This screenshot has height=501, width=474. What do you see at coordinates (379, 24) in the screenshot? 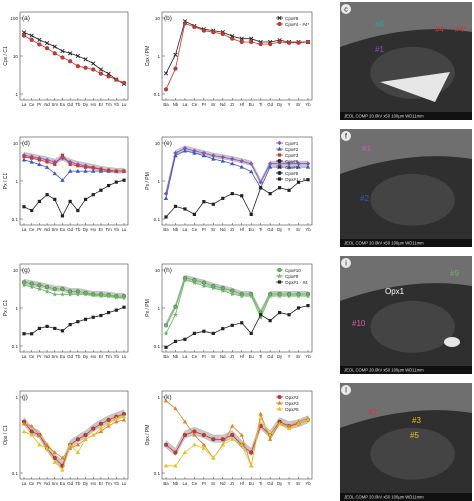
I see `spot-label: #8` at bounding box center [379, 24].